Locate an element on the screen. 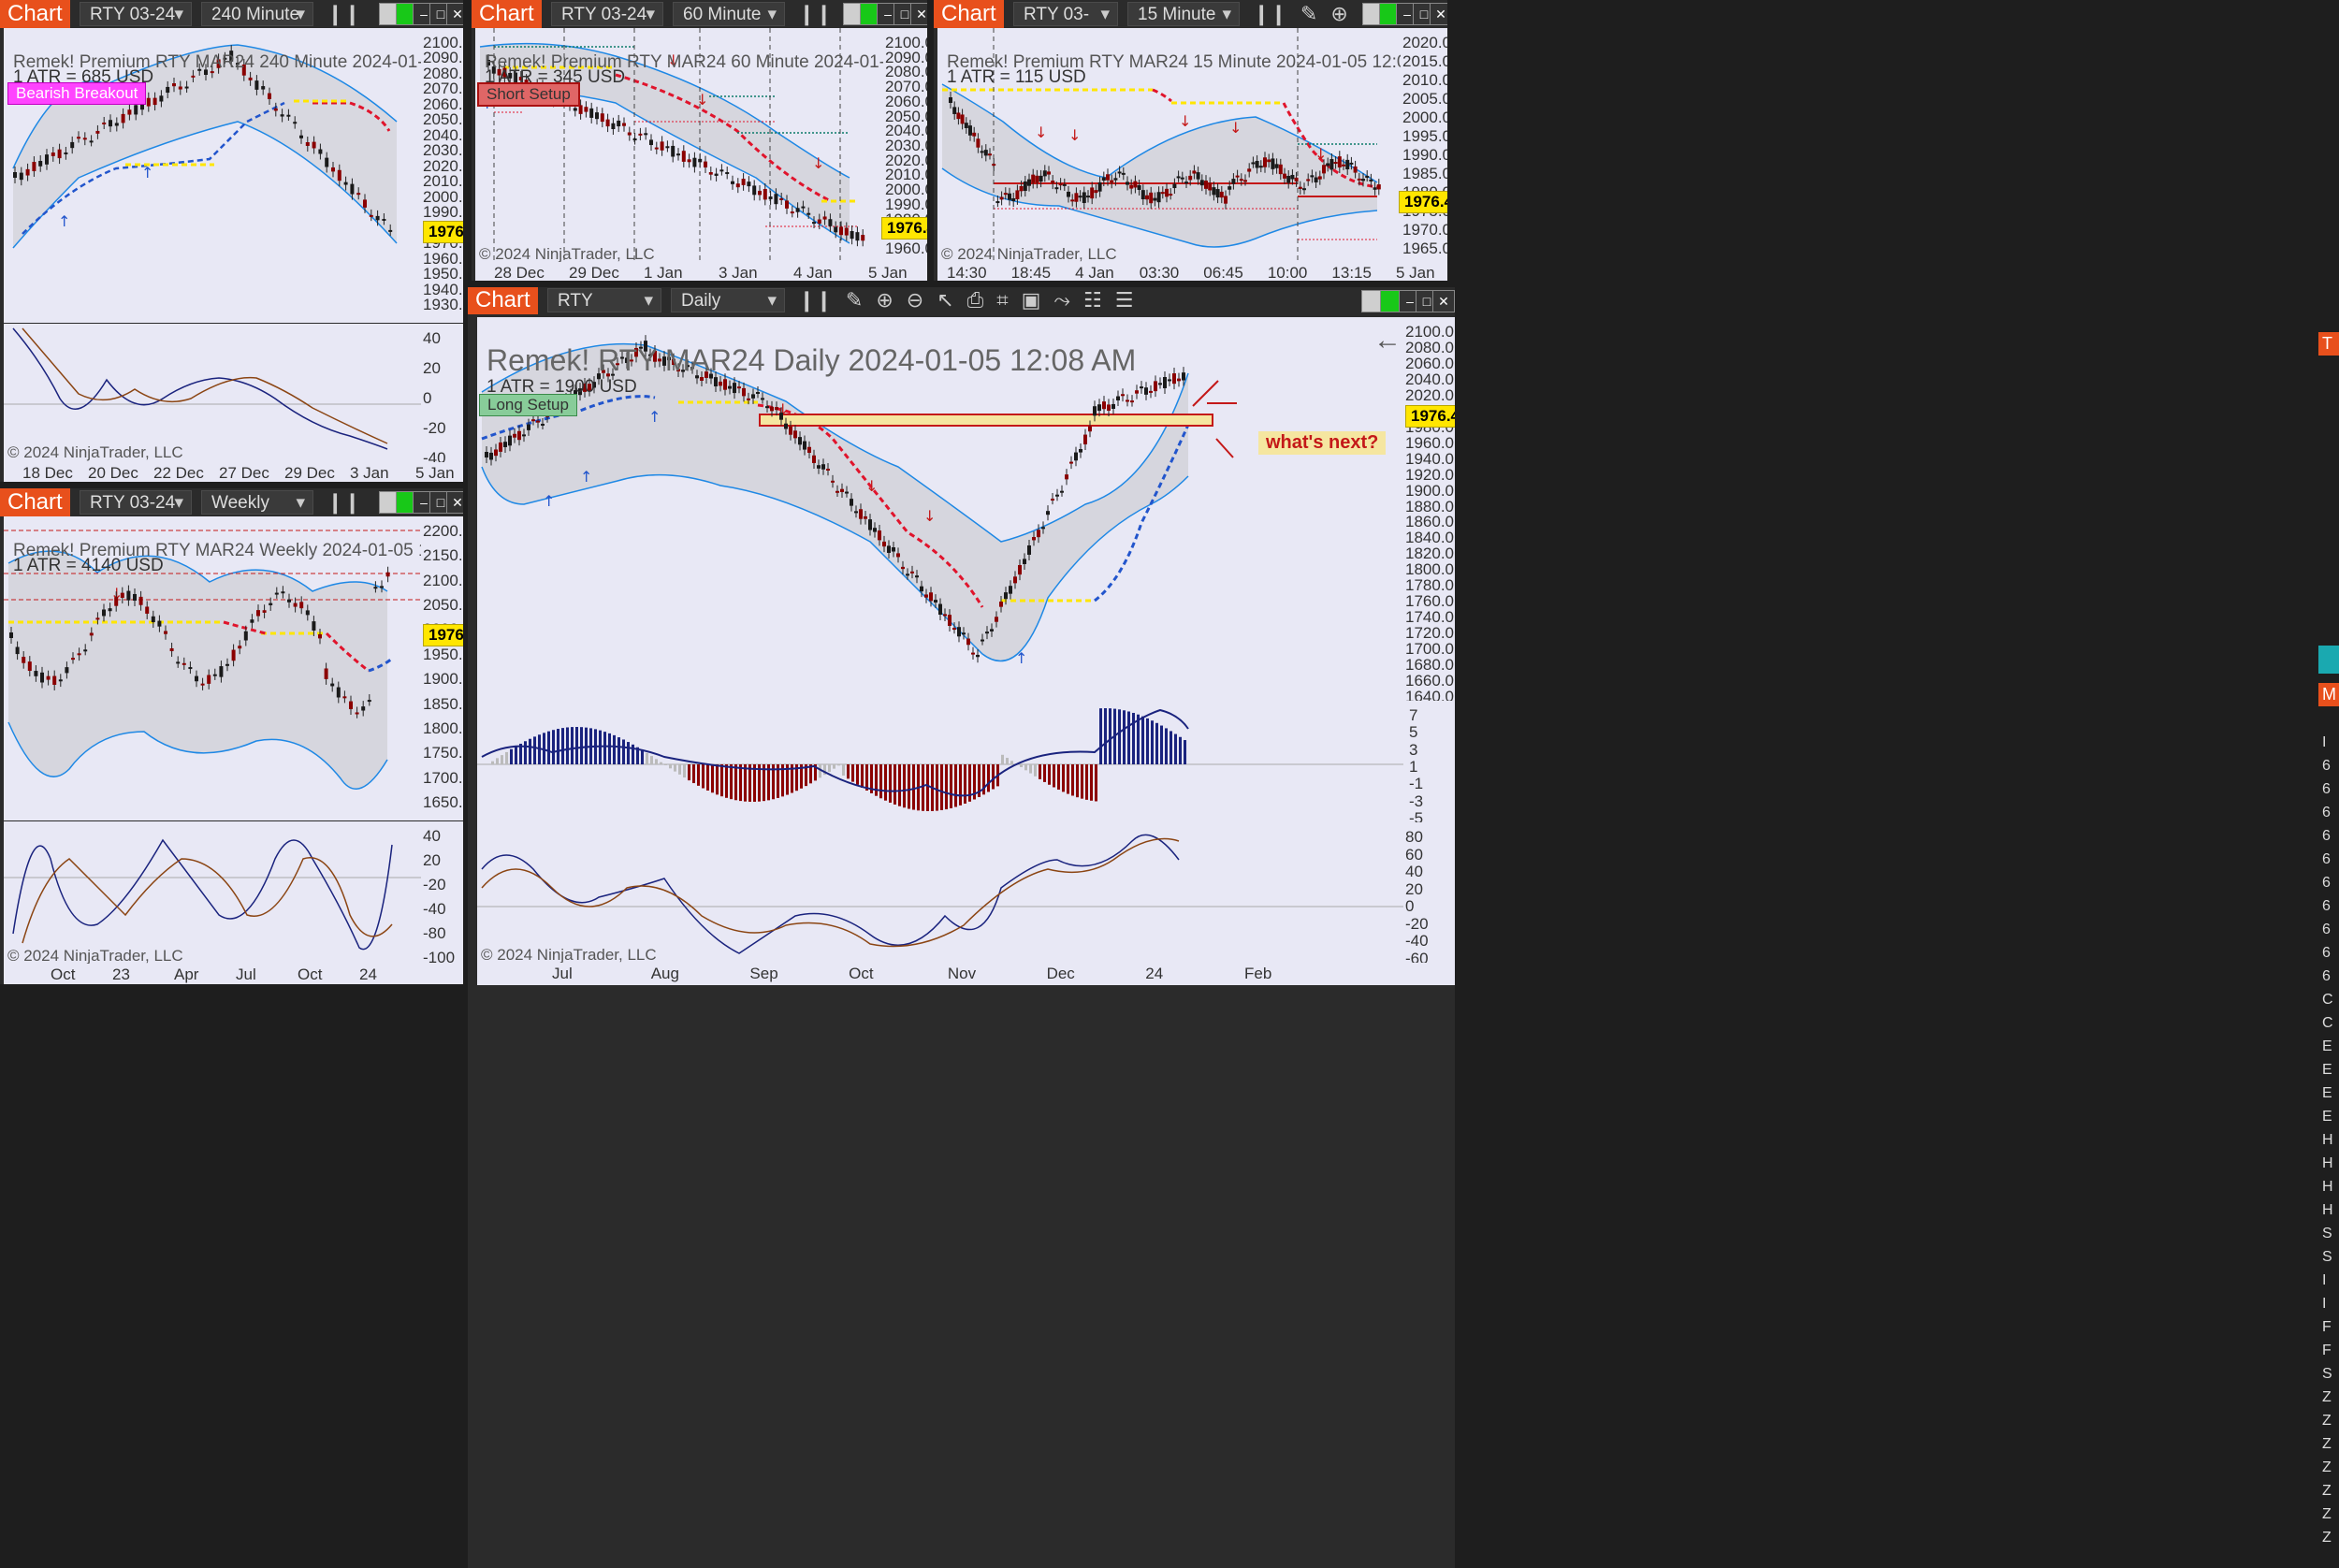  macd-axis: 7 5 3 1 -1 -3 -5 is located at coordinates (1429, 764).